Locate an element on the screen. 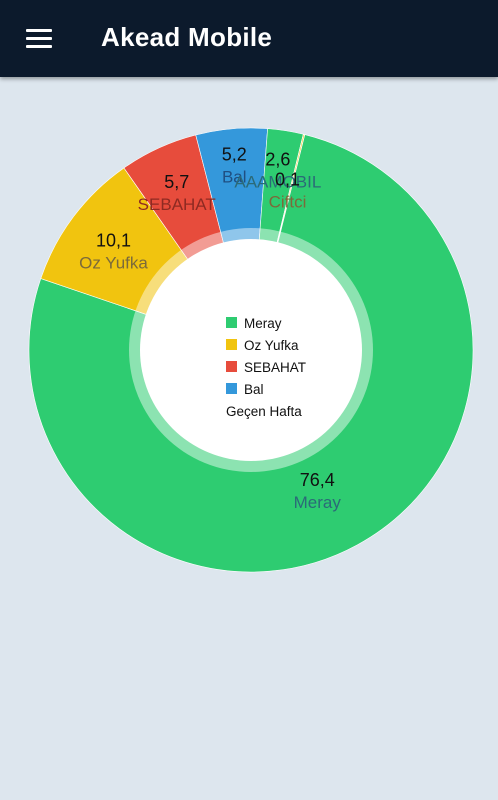  legend-label: SEBAHAT is located at coordinates (275, 367).